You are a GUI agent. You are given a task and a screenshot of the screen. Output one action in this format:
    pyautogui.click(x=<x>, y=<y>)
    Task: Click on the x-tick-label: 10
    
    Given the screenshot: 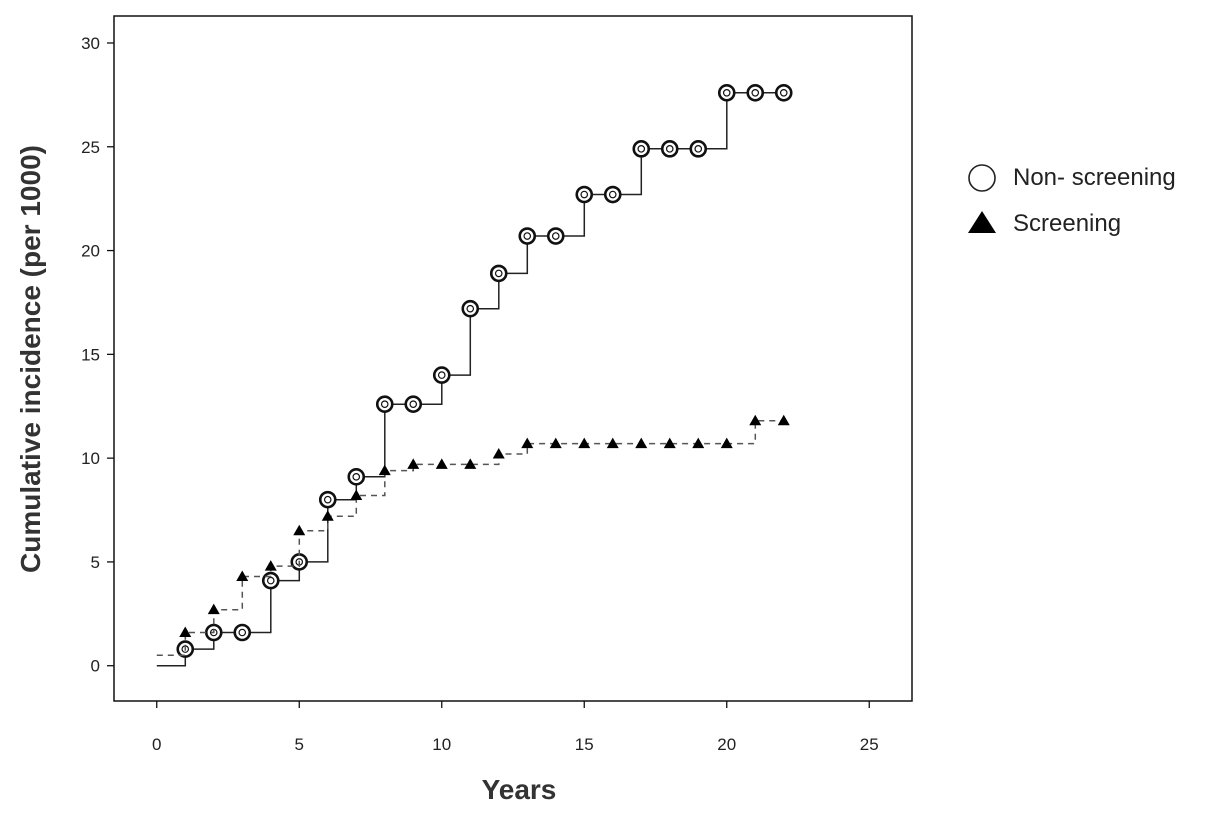 What is the action you would take?
    pyautogui.click(x=441, y=744)
    